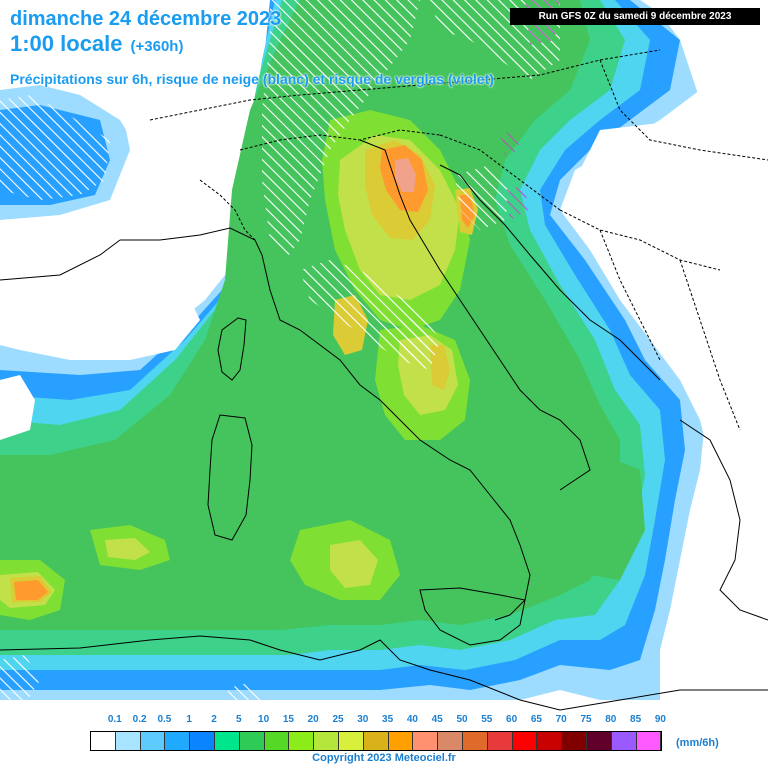 The width and height of the screenshot is (768, 768). I want to click on dry-zone-west, so click(100, 297).